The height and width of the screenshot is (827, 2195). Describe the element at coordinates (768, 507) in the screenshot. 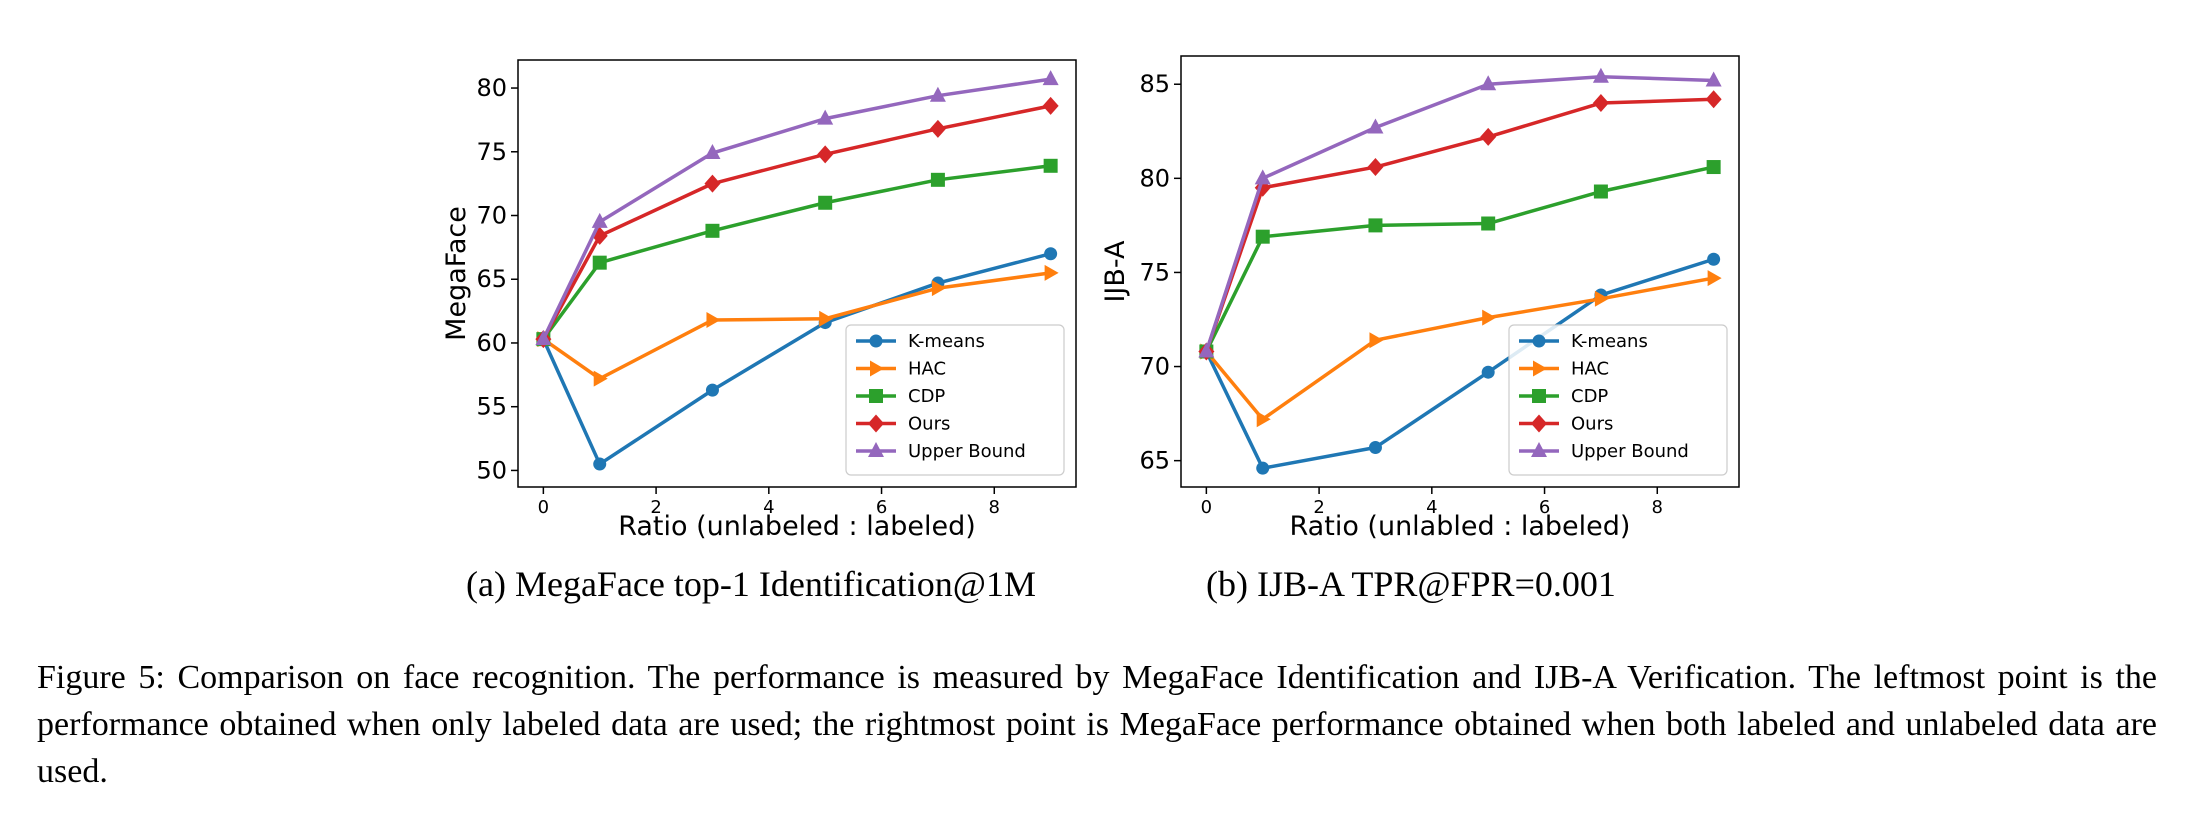

I see `x-tick-label: 4` at that location.